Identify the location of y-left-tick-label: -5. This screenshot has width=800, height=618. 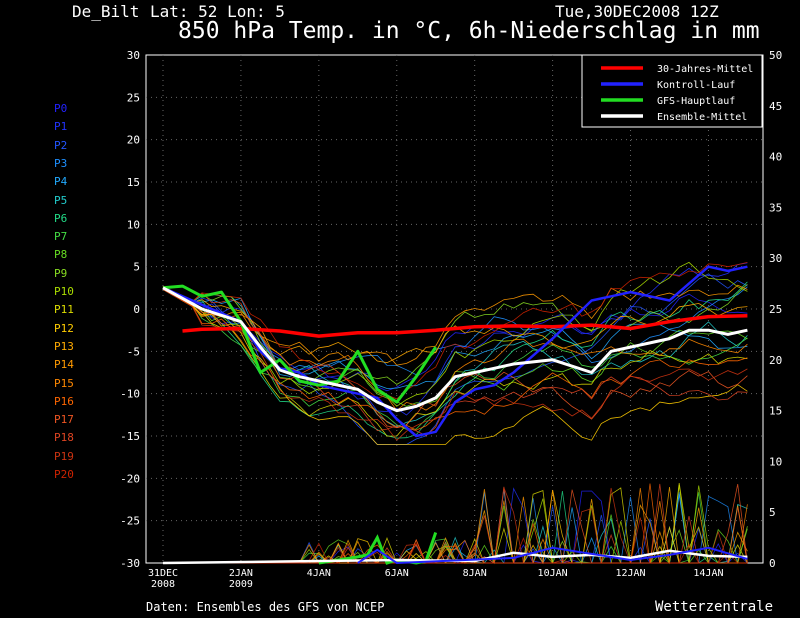
(133, 351).